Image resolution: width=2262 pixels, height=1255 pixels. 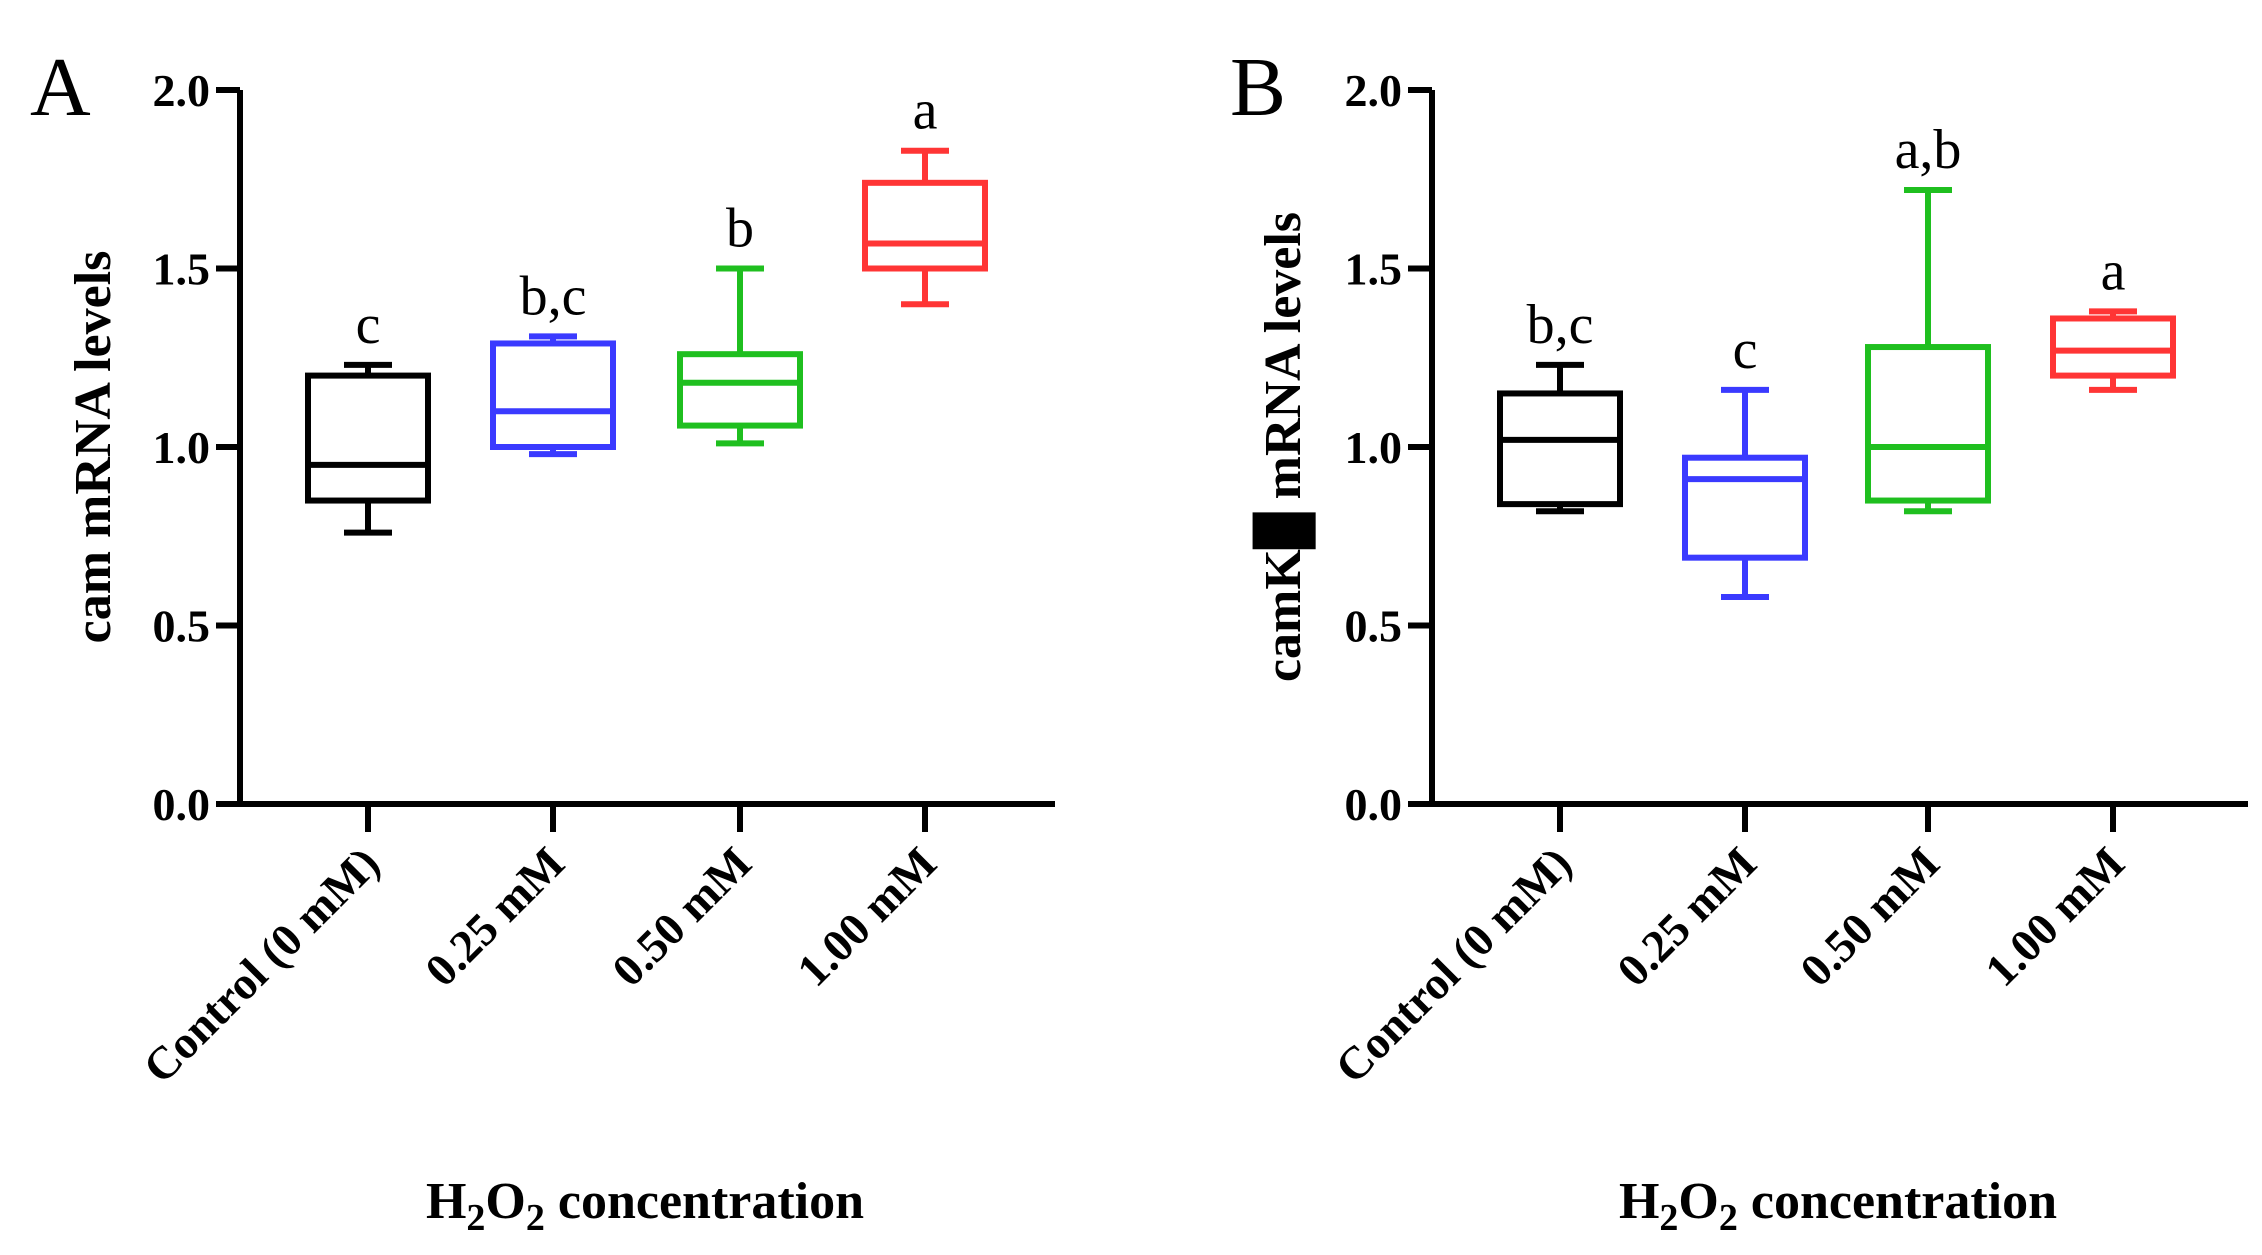 I want to click on panel-label: A, so click(x=60, y=87).